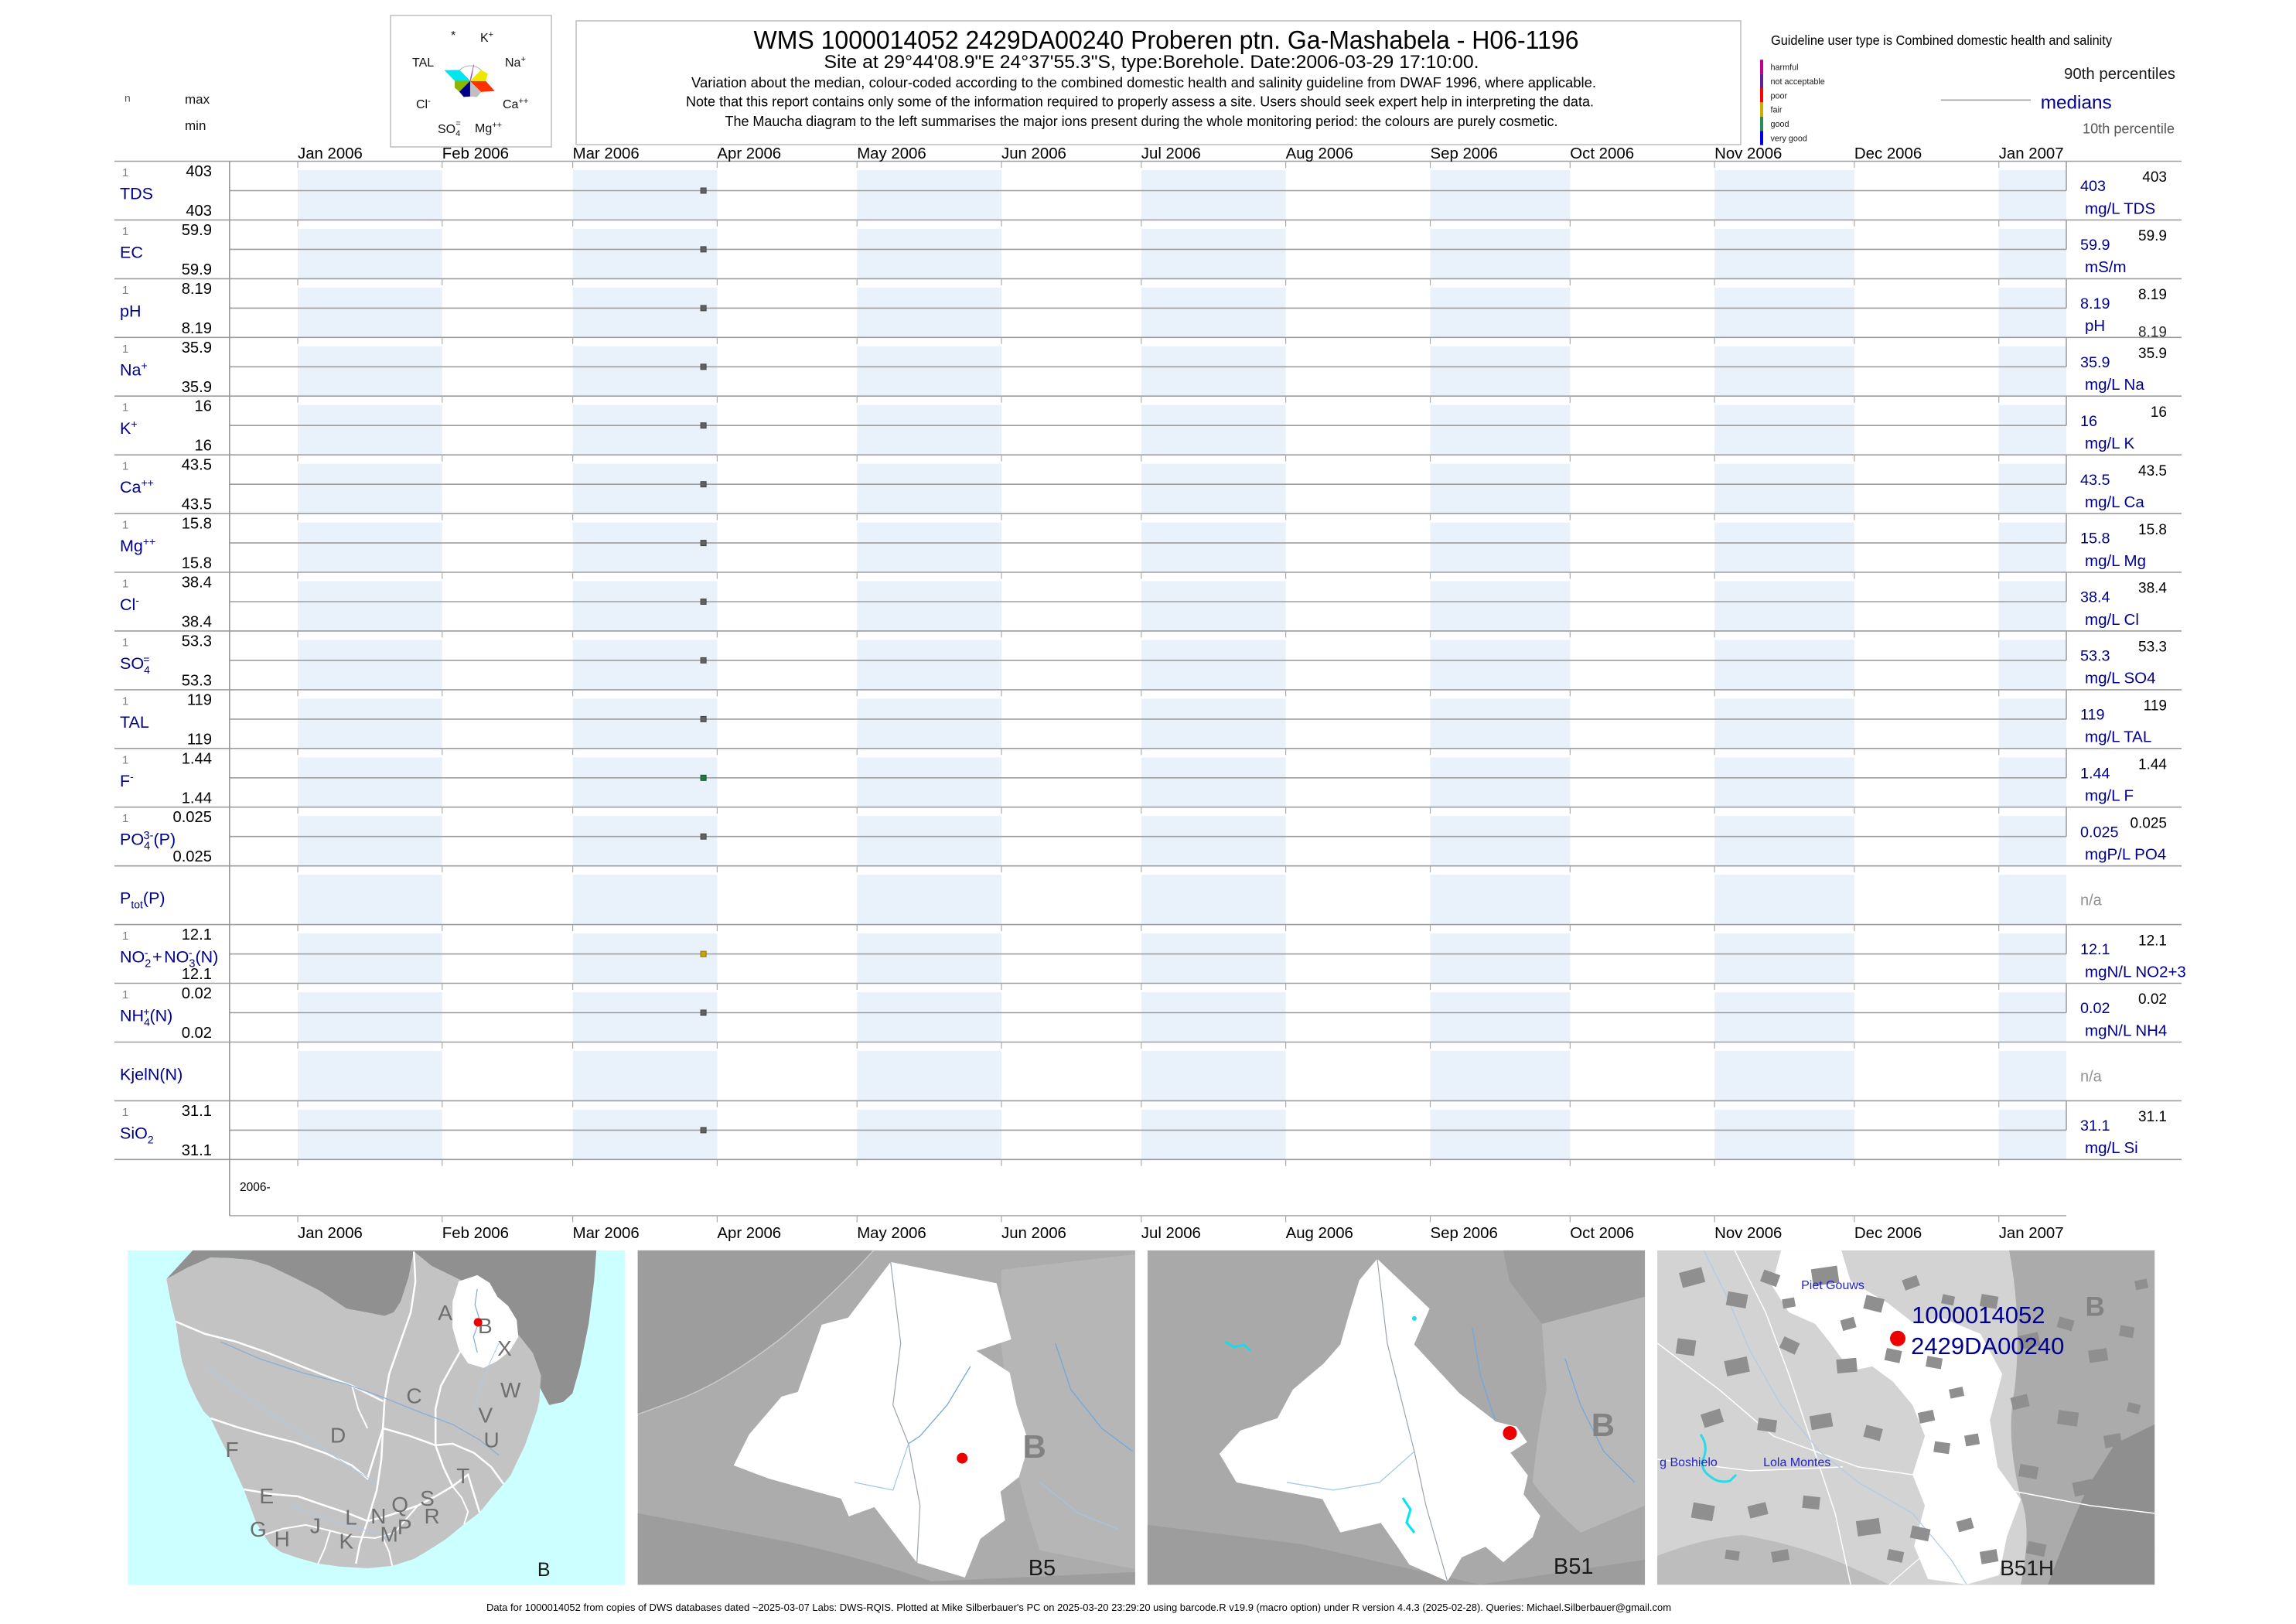 The image size is (2296, 1624). I want to click on svg-text: TAL, so click(423, 63).